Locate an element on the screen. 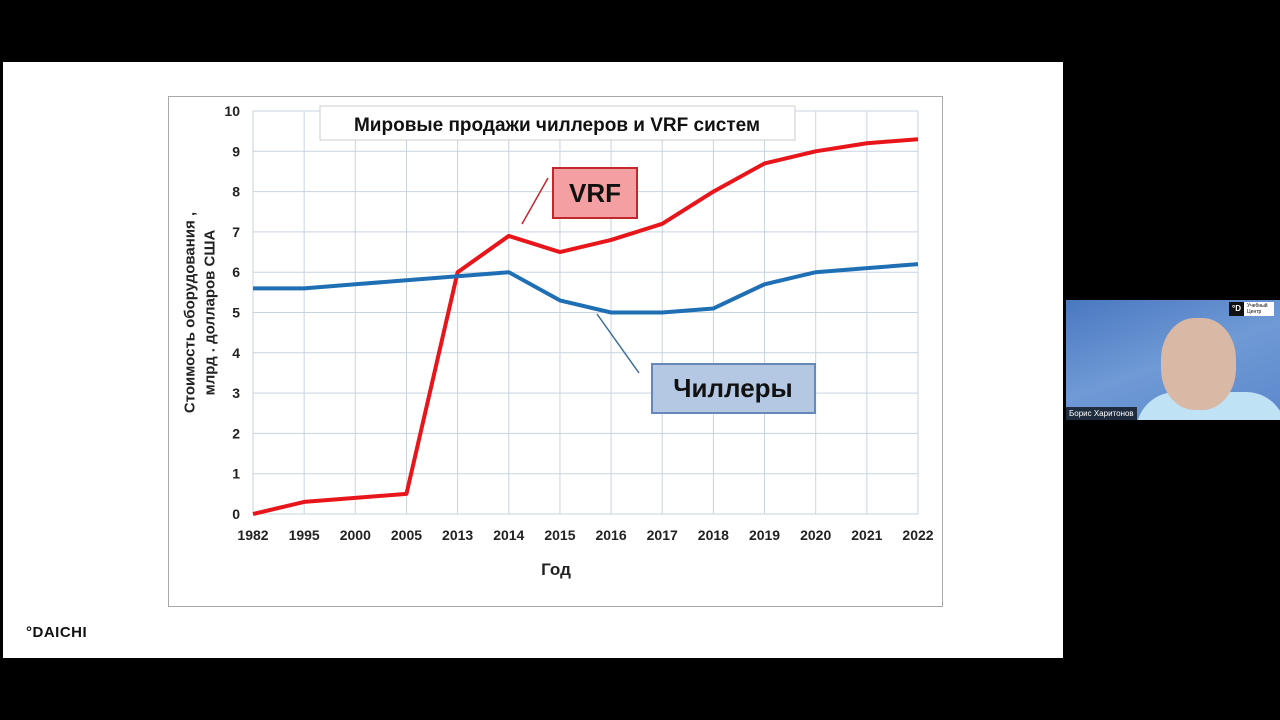 The width and height of the screenshot is (1280, 720). chart-title: Мировые продажи чиллеров и VRF систем is located at coordinates (557, 125).